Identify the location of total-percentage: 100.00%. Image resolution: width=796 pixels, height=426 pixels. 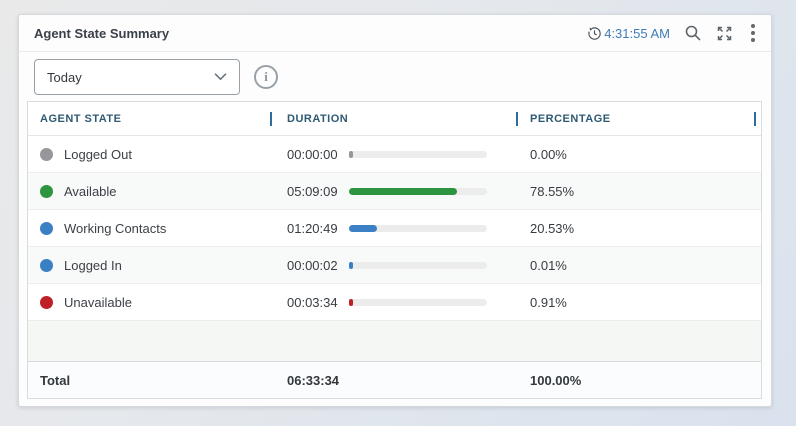
(556, 380).